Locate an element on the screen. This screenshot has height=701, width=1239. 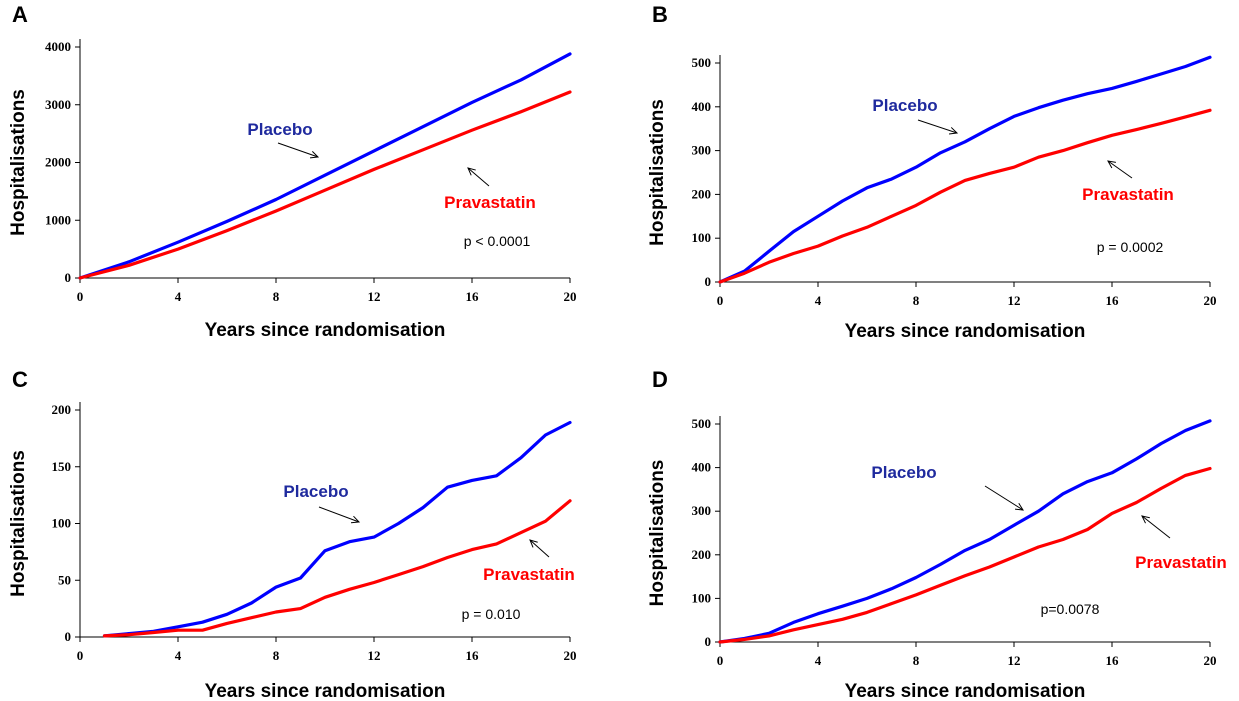
x-tick-label: 12 is located at coordinates (374, 296).